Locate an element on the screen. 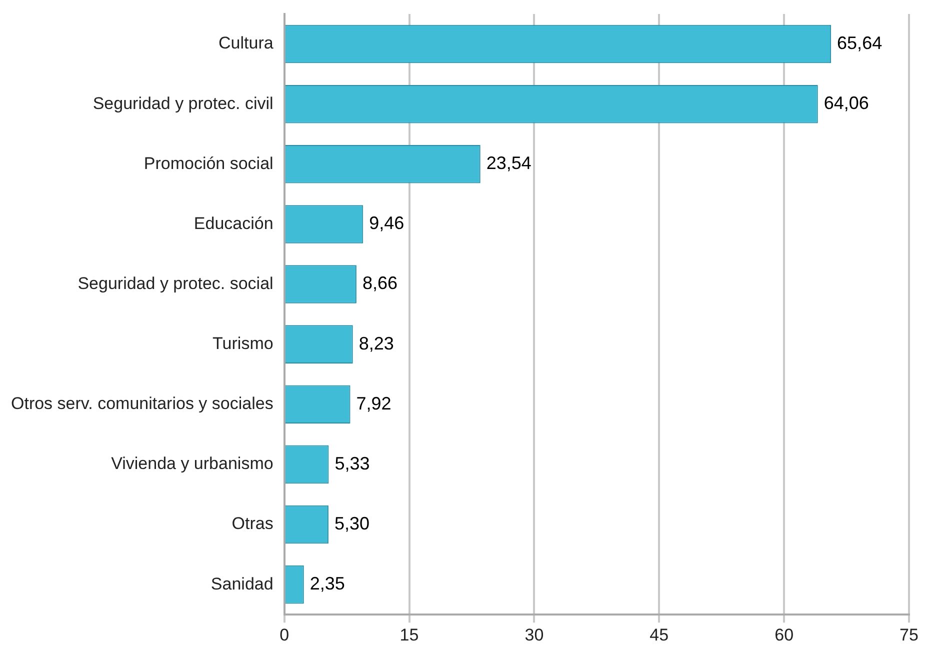  x-tick-label: 15 is located at coordinates (409, 634).